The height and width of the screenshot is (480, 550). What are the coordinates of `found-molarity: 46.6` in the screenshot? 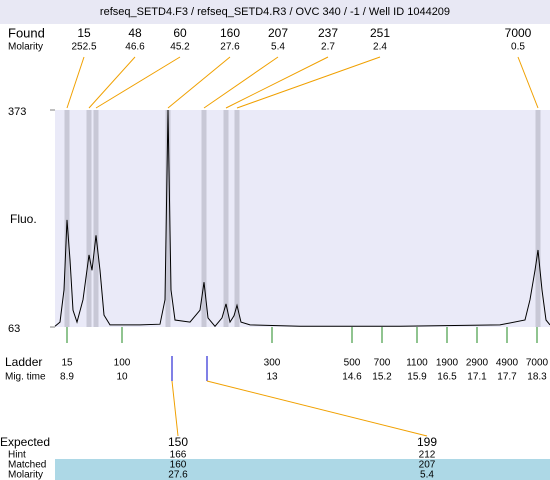 It's located at (135, 47).